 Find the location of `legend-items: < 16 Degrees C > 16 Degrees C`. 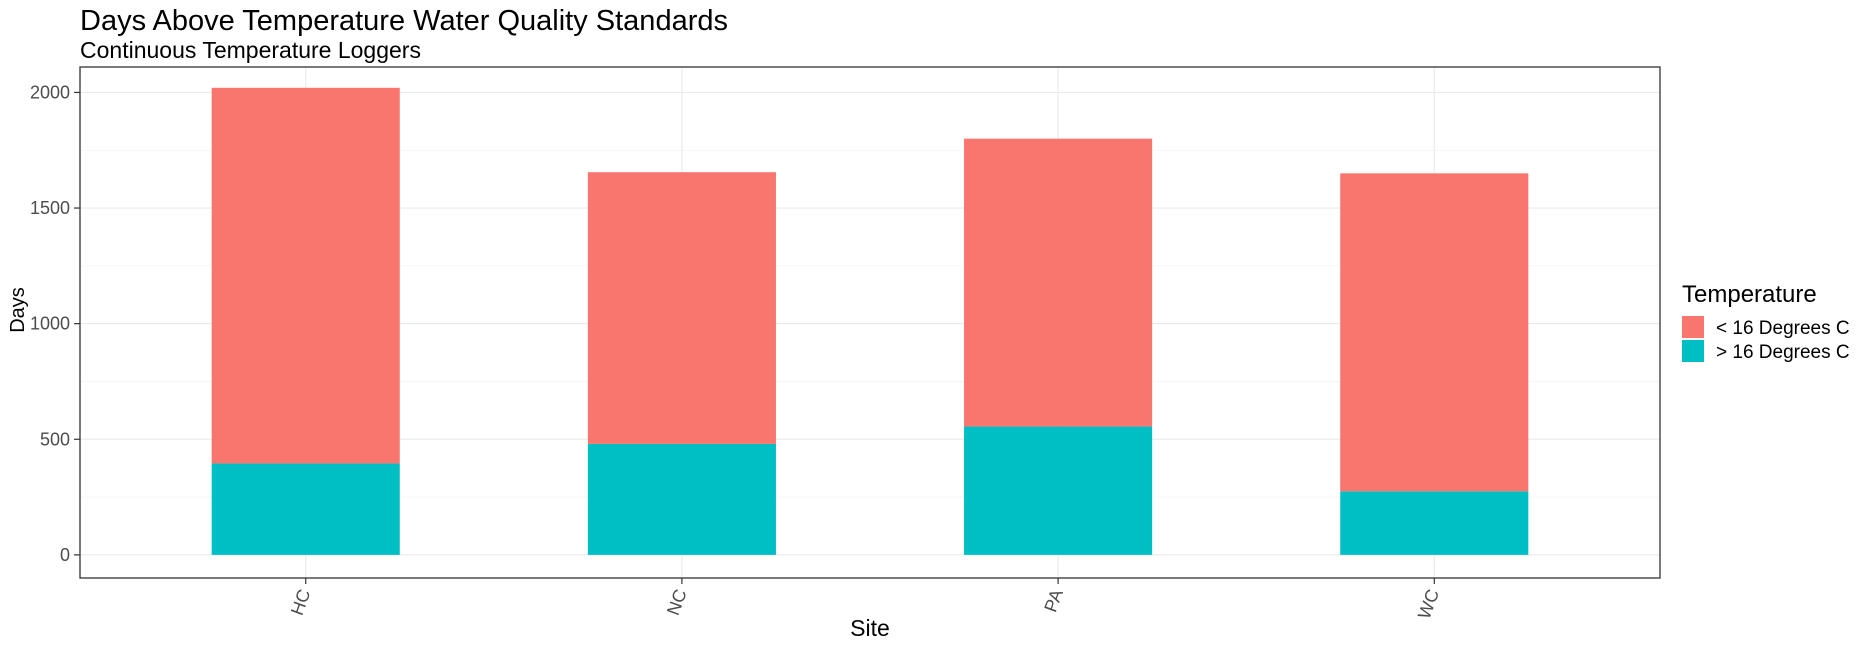

legend-items: < 16 Degrees C > 16 Degrees C is located at coordinates (1766, 339).